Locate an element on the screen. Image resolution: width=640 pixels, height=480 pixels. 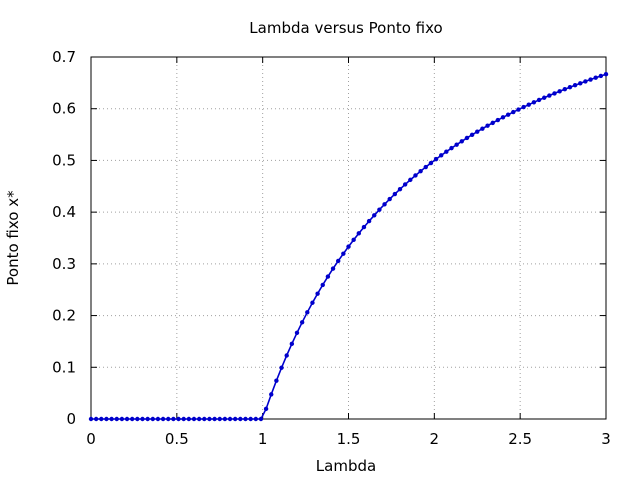
chart-title: Lambda versus Ponto fixo is located at coordinates (345, 28).